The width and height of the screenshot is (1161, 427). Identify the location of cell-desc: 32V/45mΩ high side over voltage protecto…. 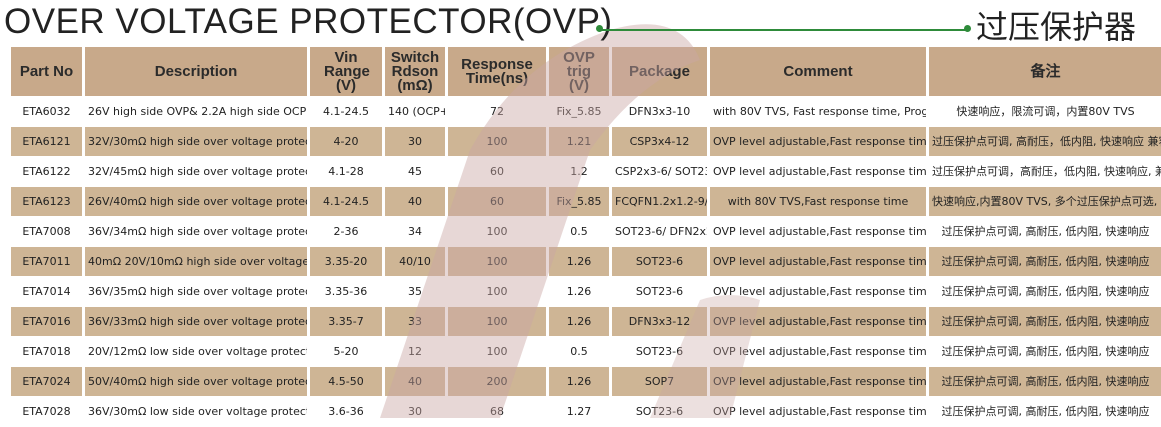
(196, 171).